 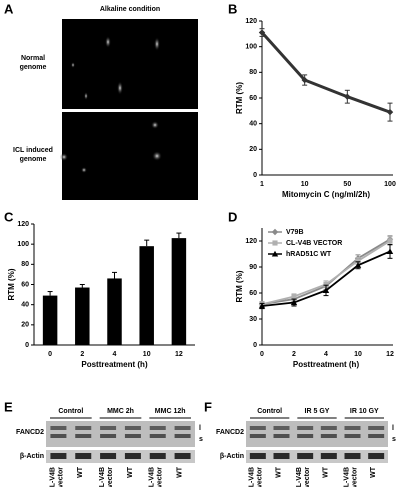 I want to click on group-label: IR 10 GY, so click(x=364, y=411).